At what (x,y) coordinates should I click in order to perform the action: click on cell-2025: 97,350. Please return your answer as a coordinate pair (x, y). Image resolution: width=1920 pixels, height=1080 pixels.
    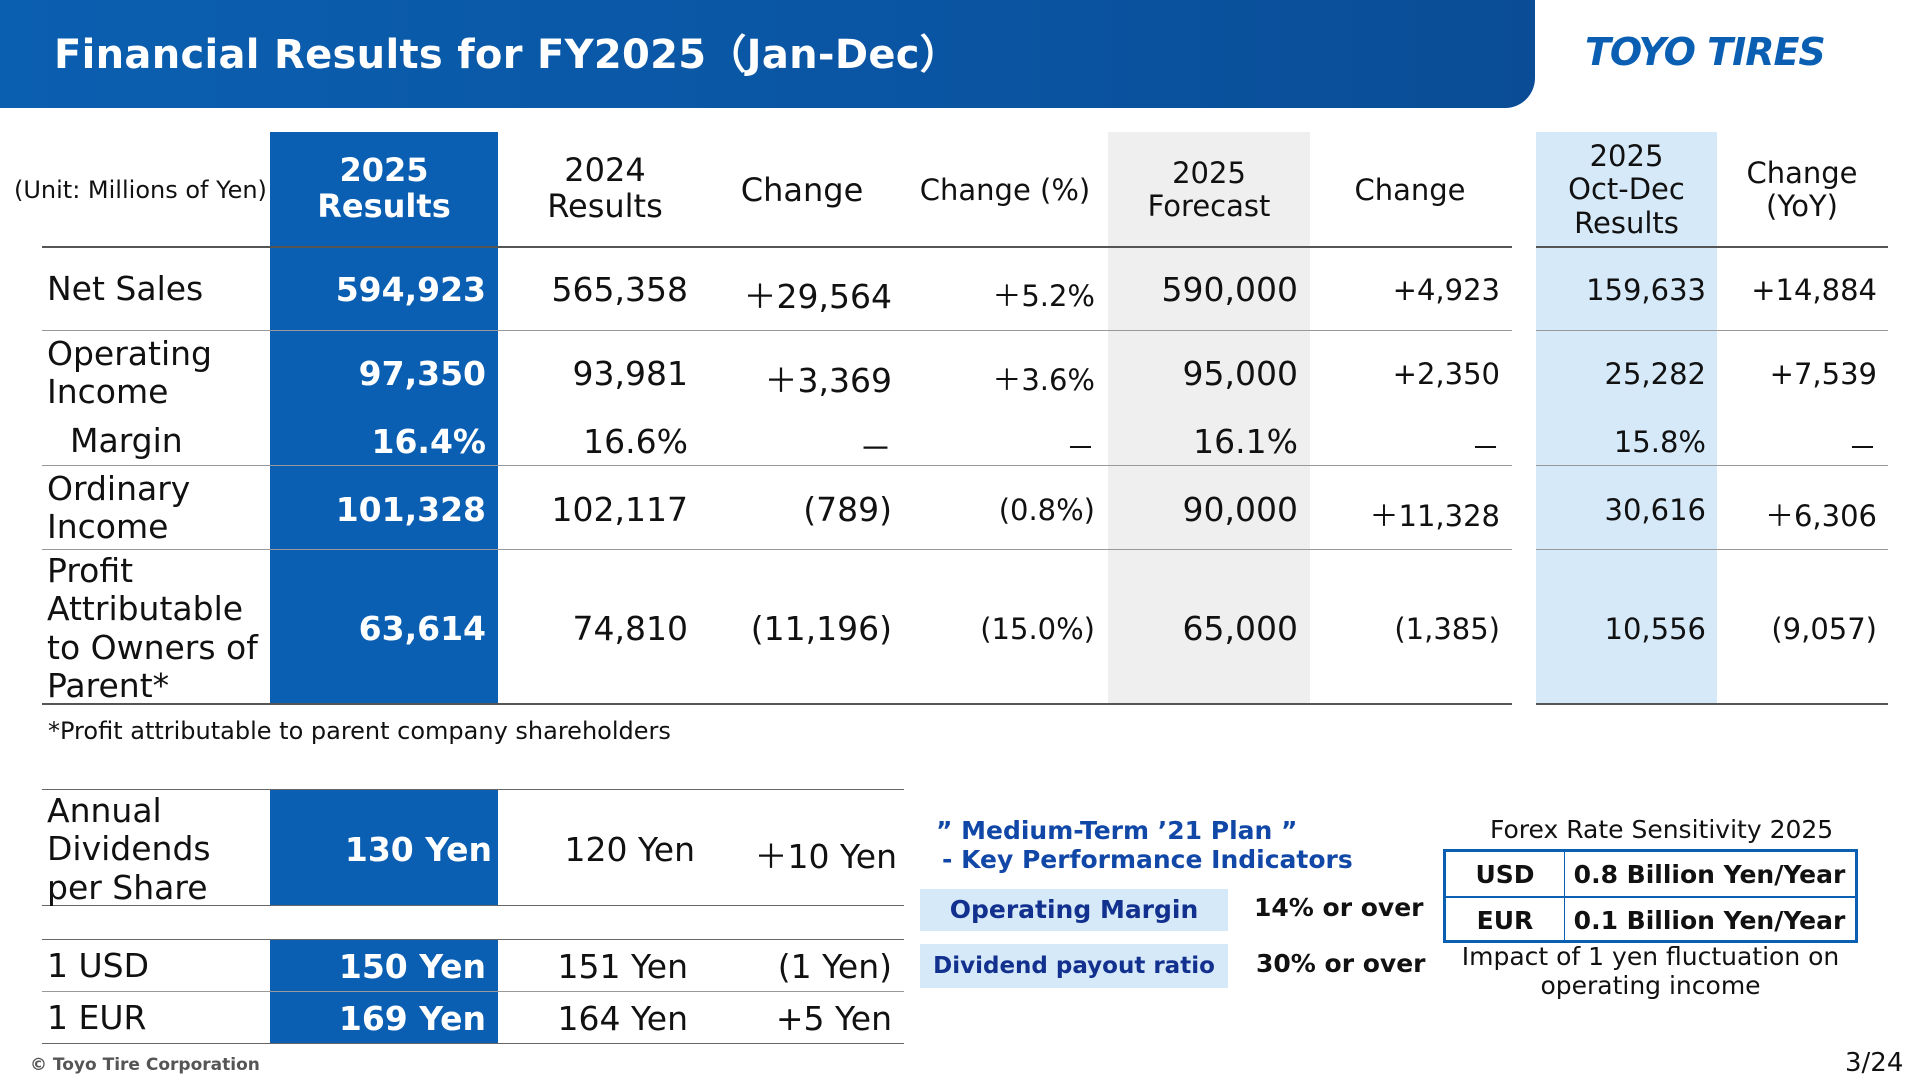
    Looking at the image, I should click on (422, 373).